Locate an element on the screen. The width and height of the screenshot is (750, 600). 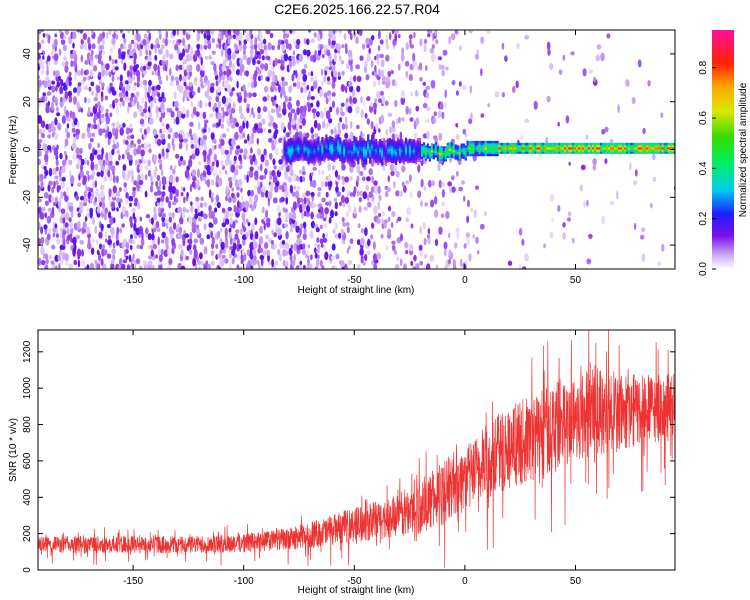
snr-x-tick-label-1: -100 is located at coordinates (244, 581).